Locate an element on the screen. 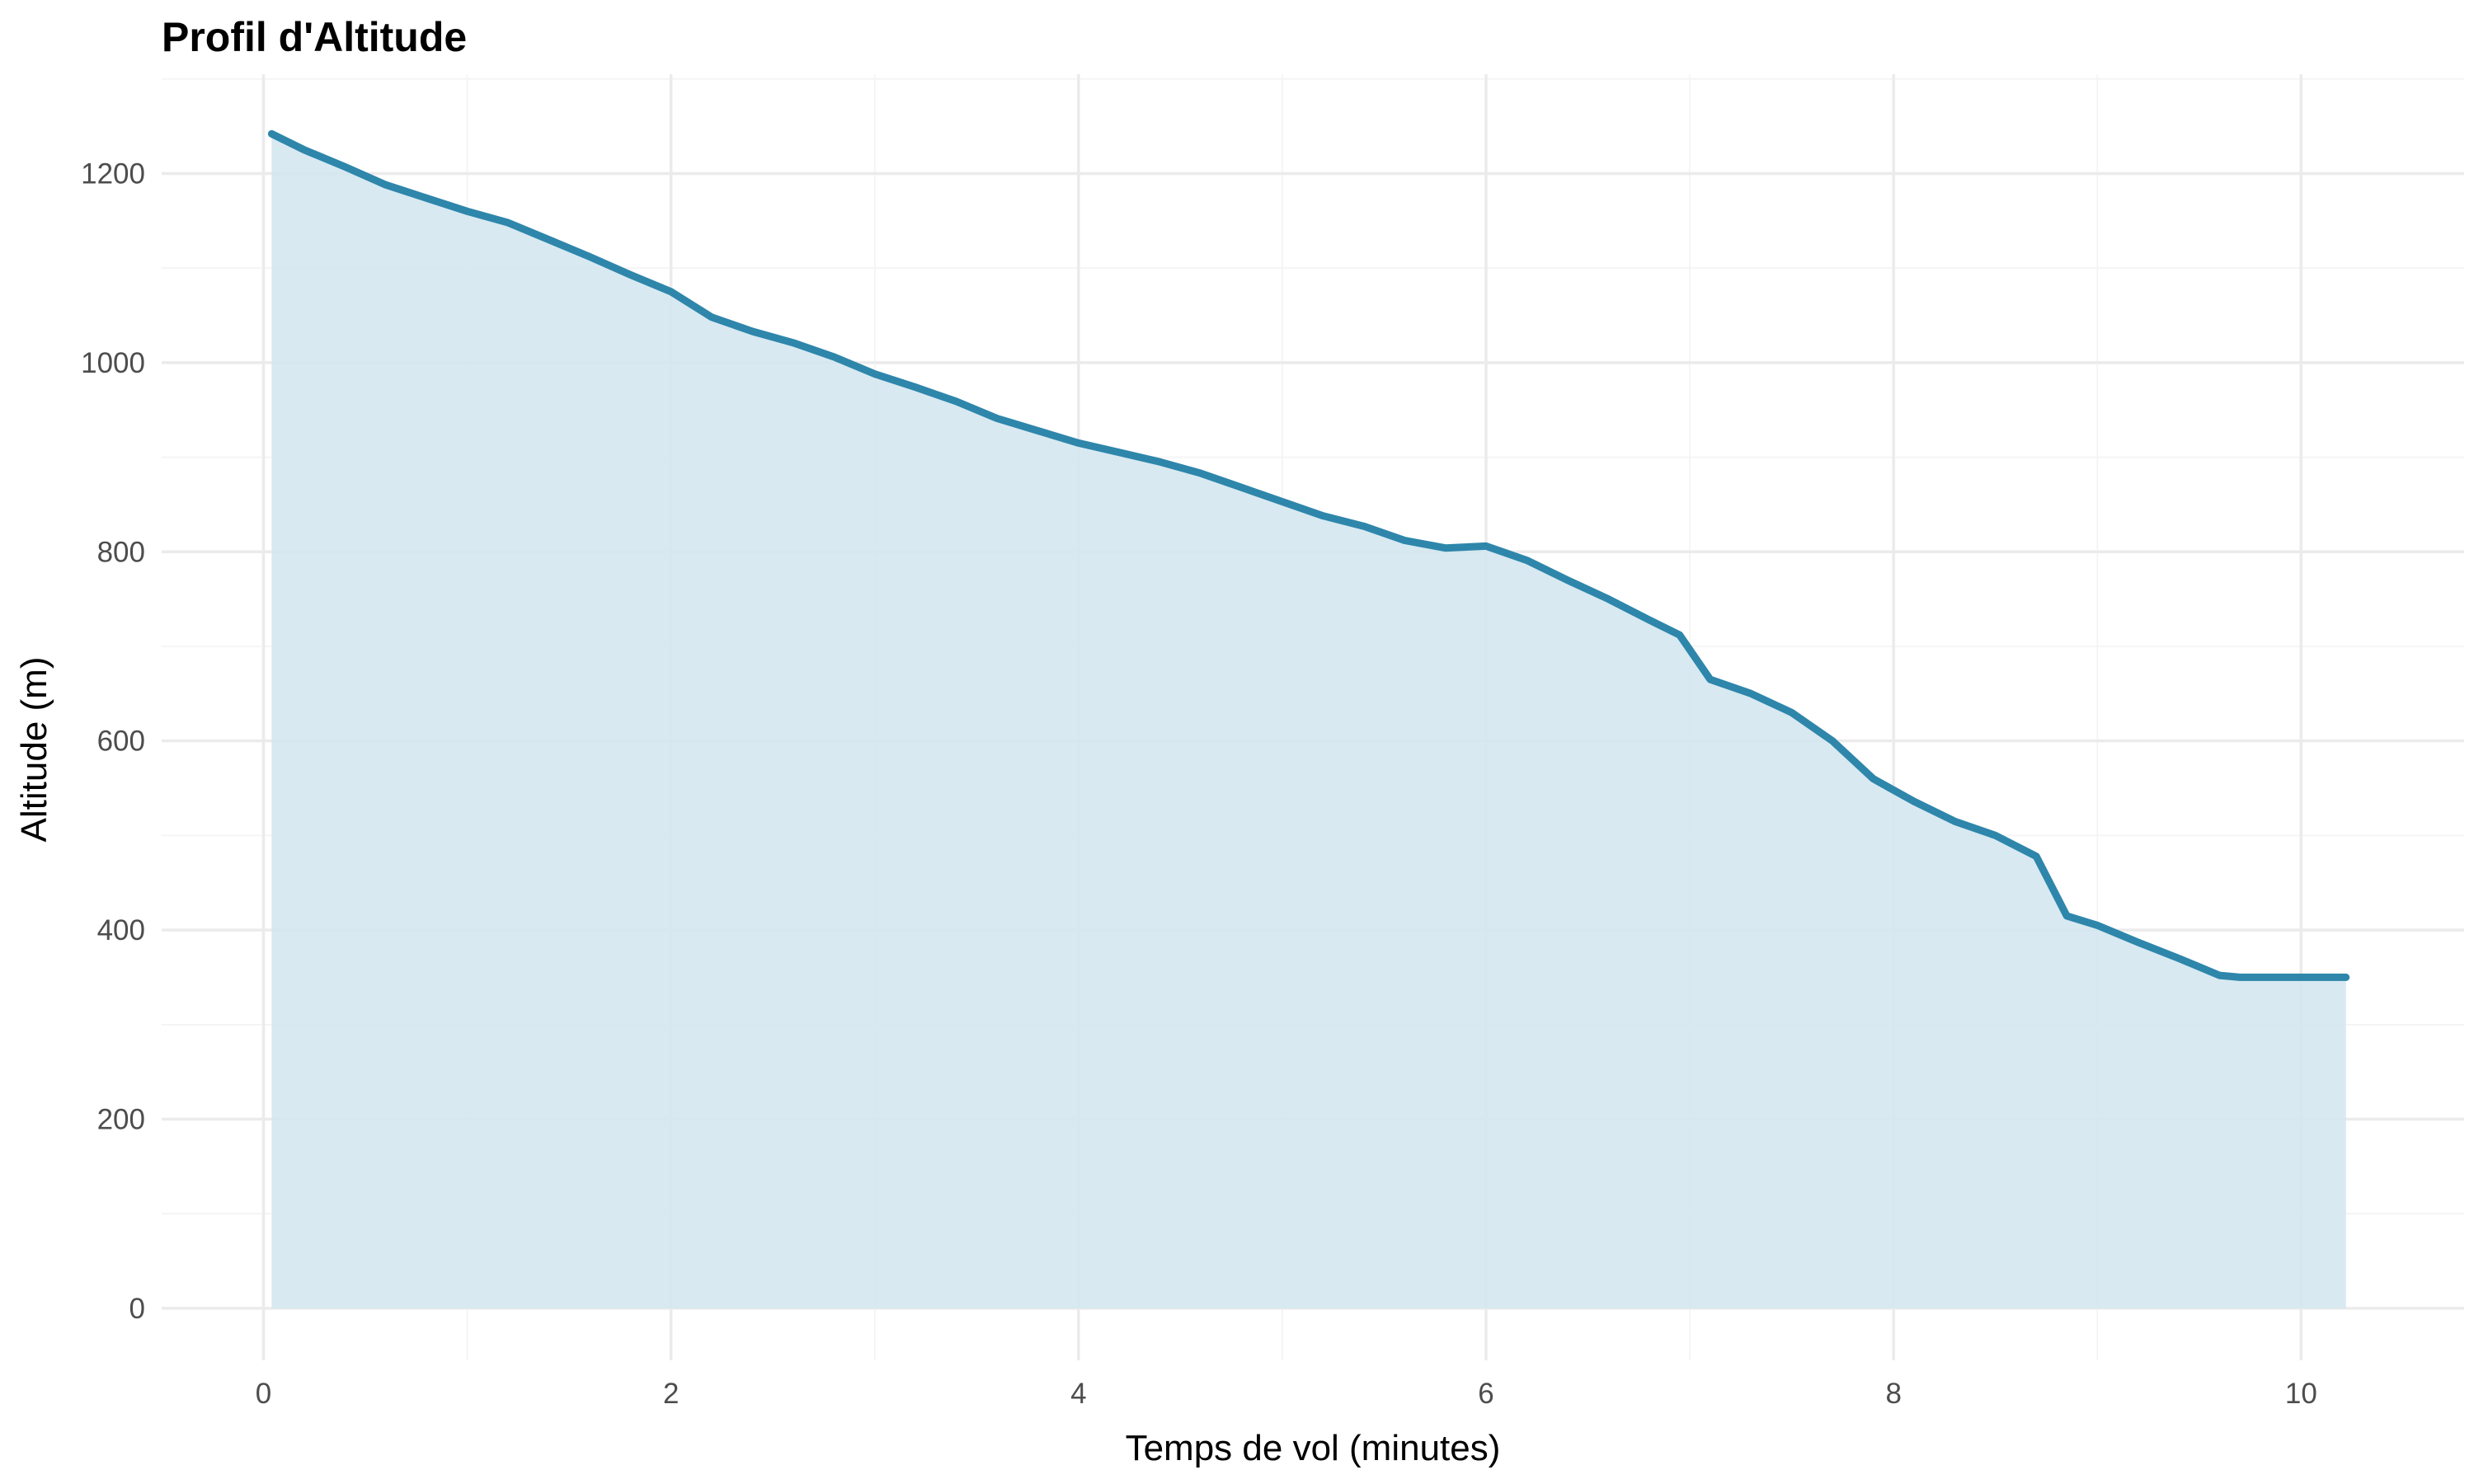  x-tick-label: 2 is located at coordinates (671, 1394).